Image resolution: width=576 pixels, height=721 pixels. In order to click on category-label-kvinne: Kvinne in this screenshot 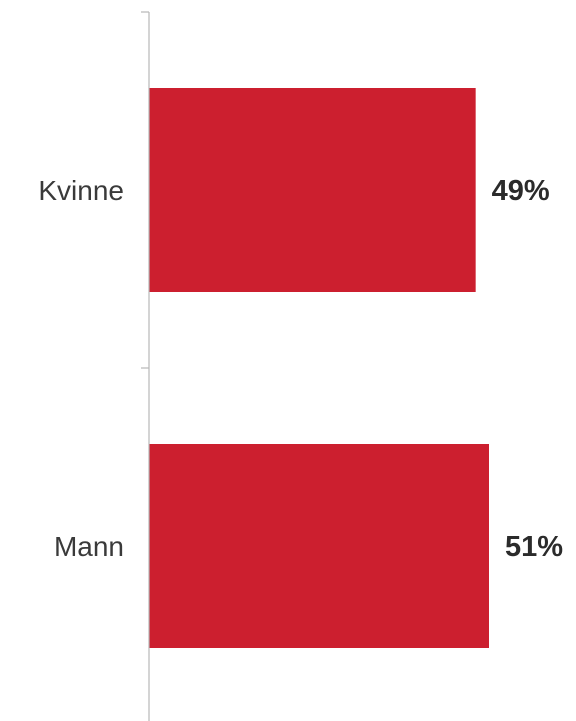, I will do `click(81, 190)`.